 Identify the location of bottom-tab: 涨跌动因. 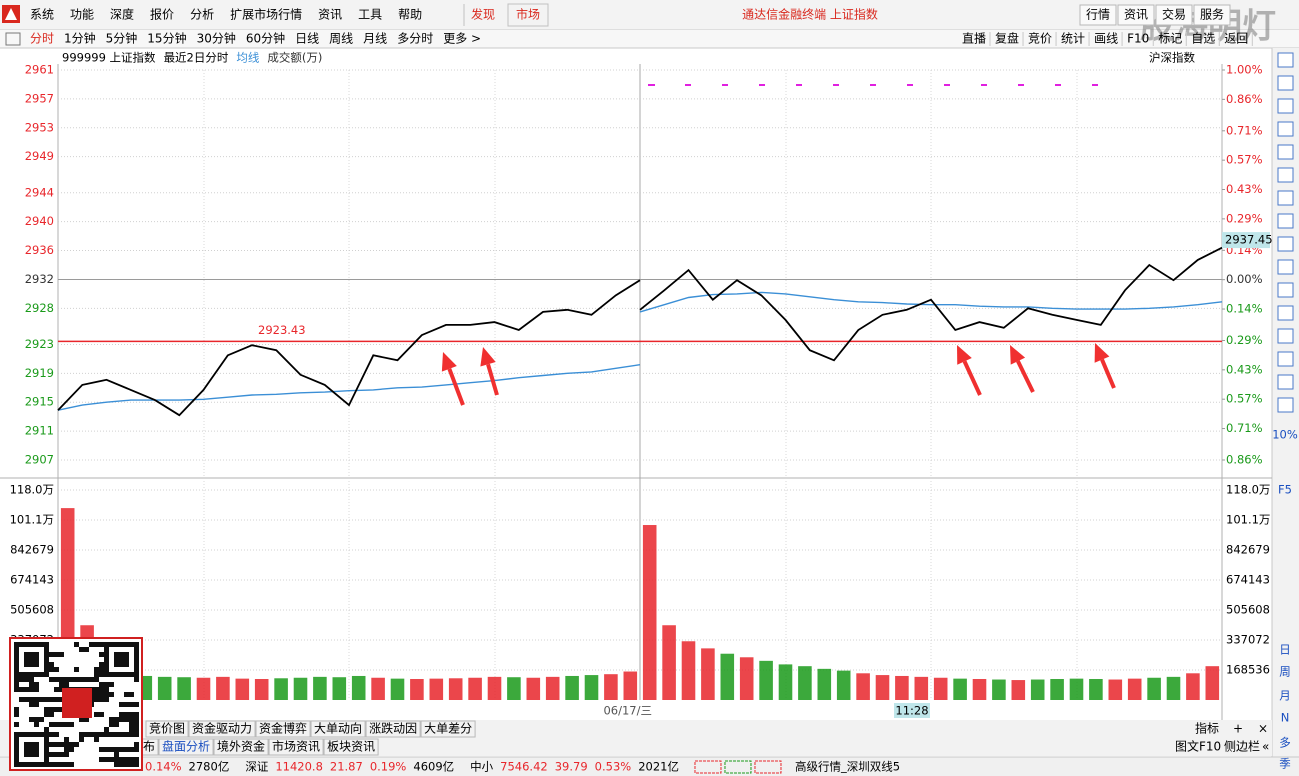
(393, 728).